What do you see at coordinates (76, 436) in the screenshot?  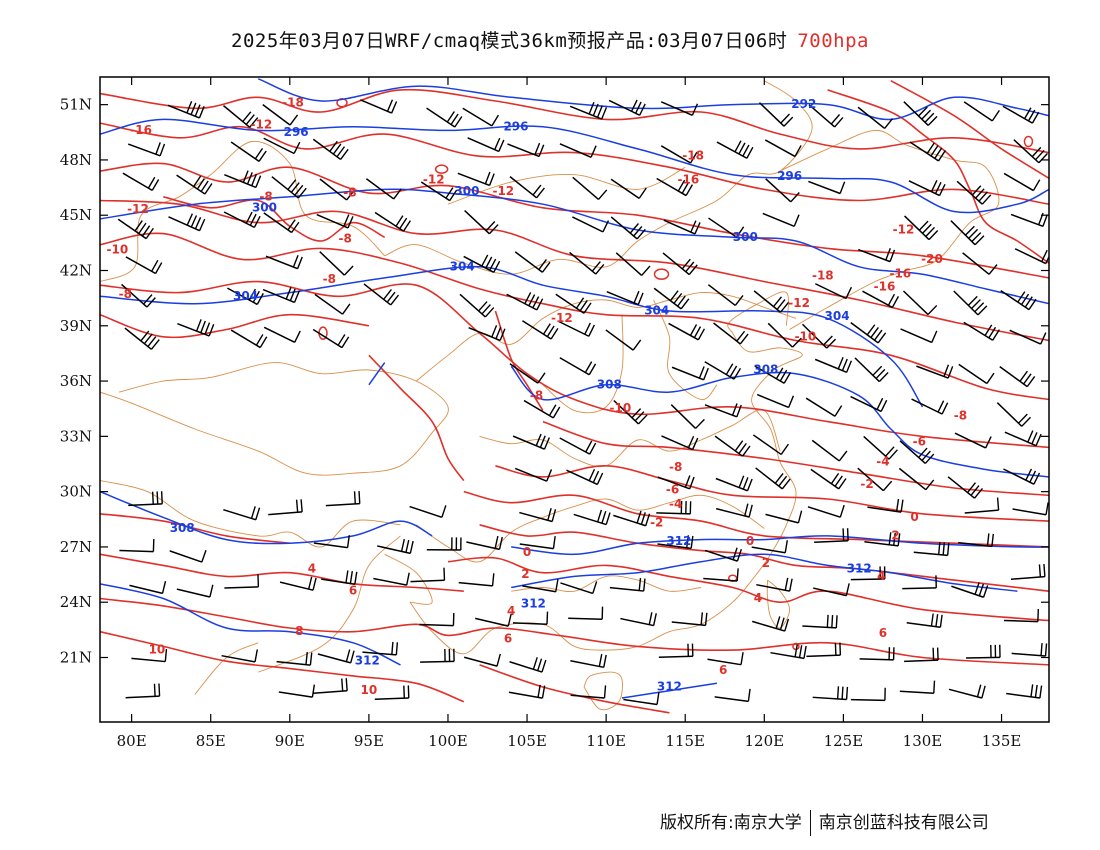 I see `lat-tick-label: 33N` at bounding box center [76, 436].